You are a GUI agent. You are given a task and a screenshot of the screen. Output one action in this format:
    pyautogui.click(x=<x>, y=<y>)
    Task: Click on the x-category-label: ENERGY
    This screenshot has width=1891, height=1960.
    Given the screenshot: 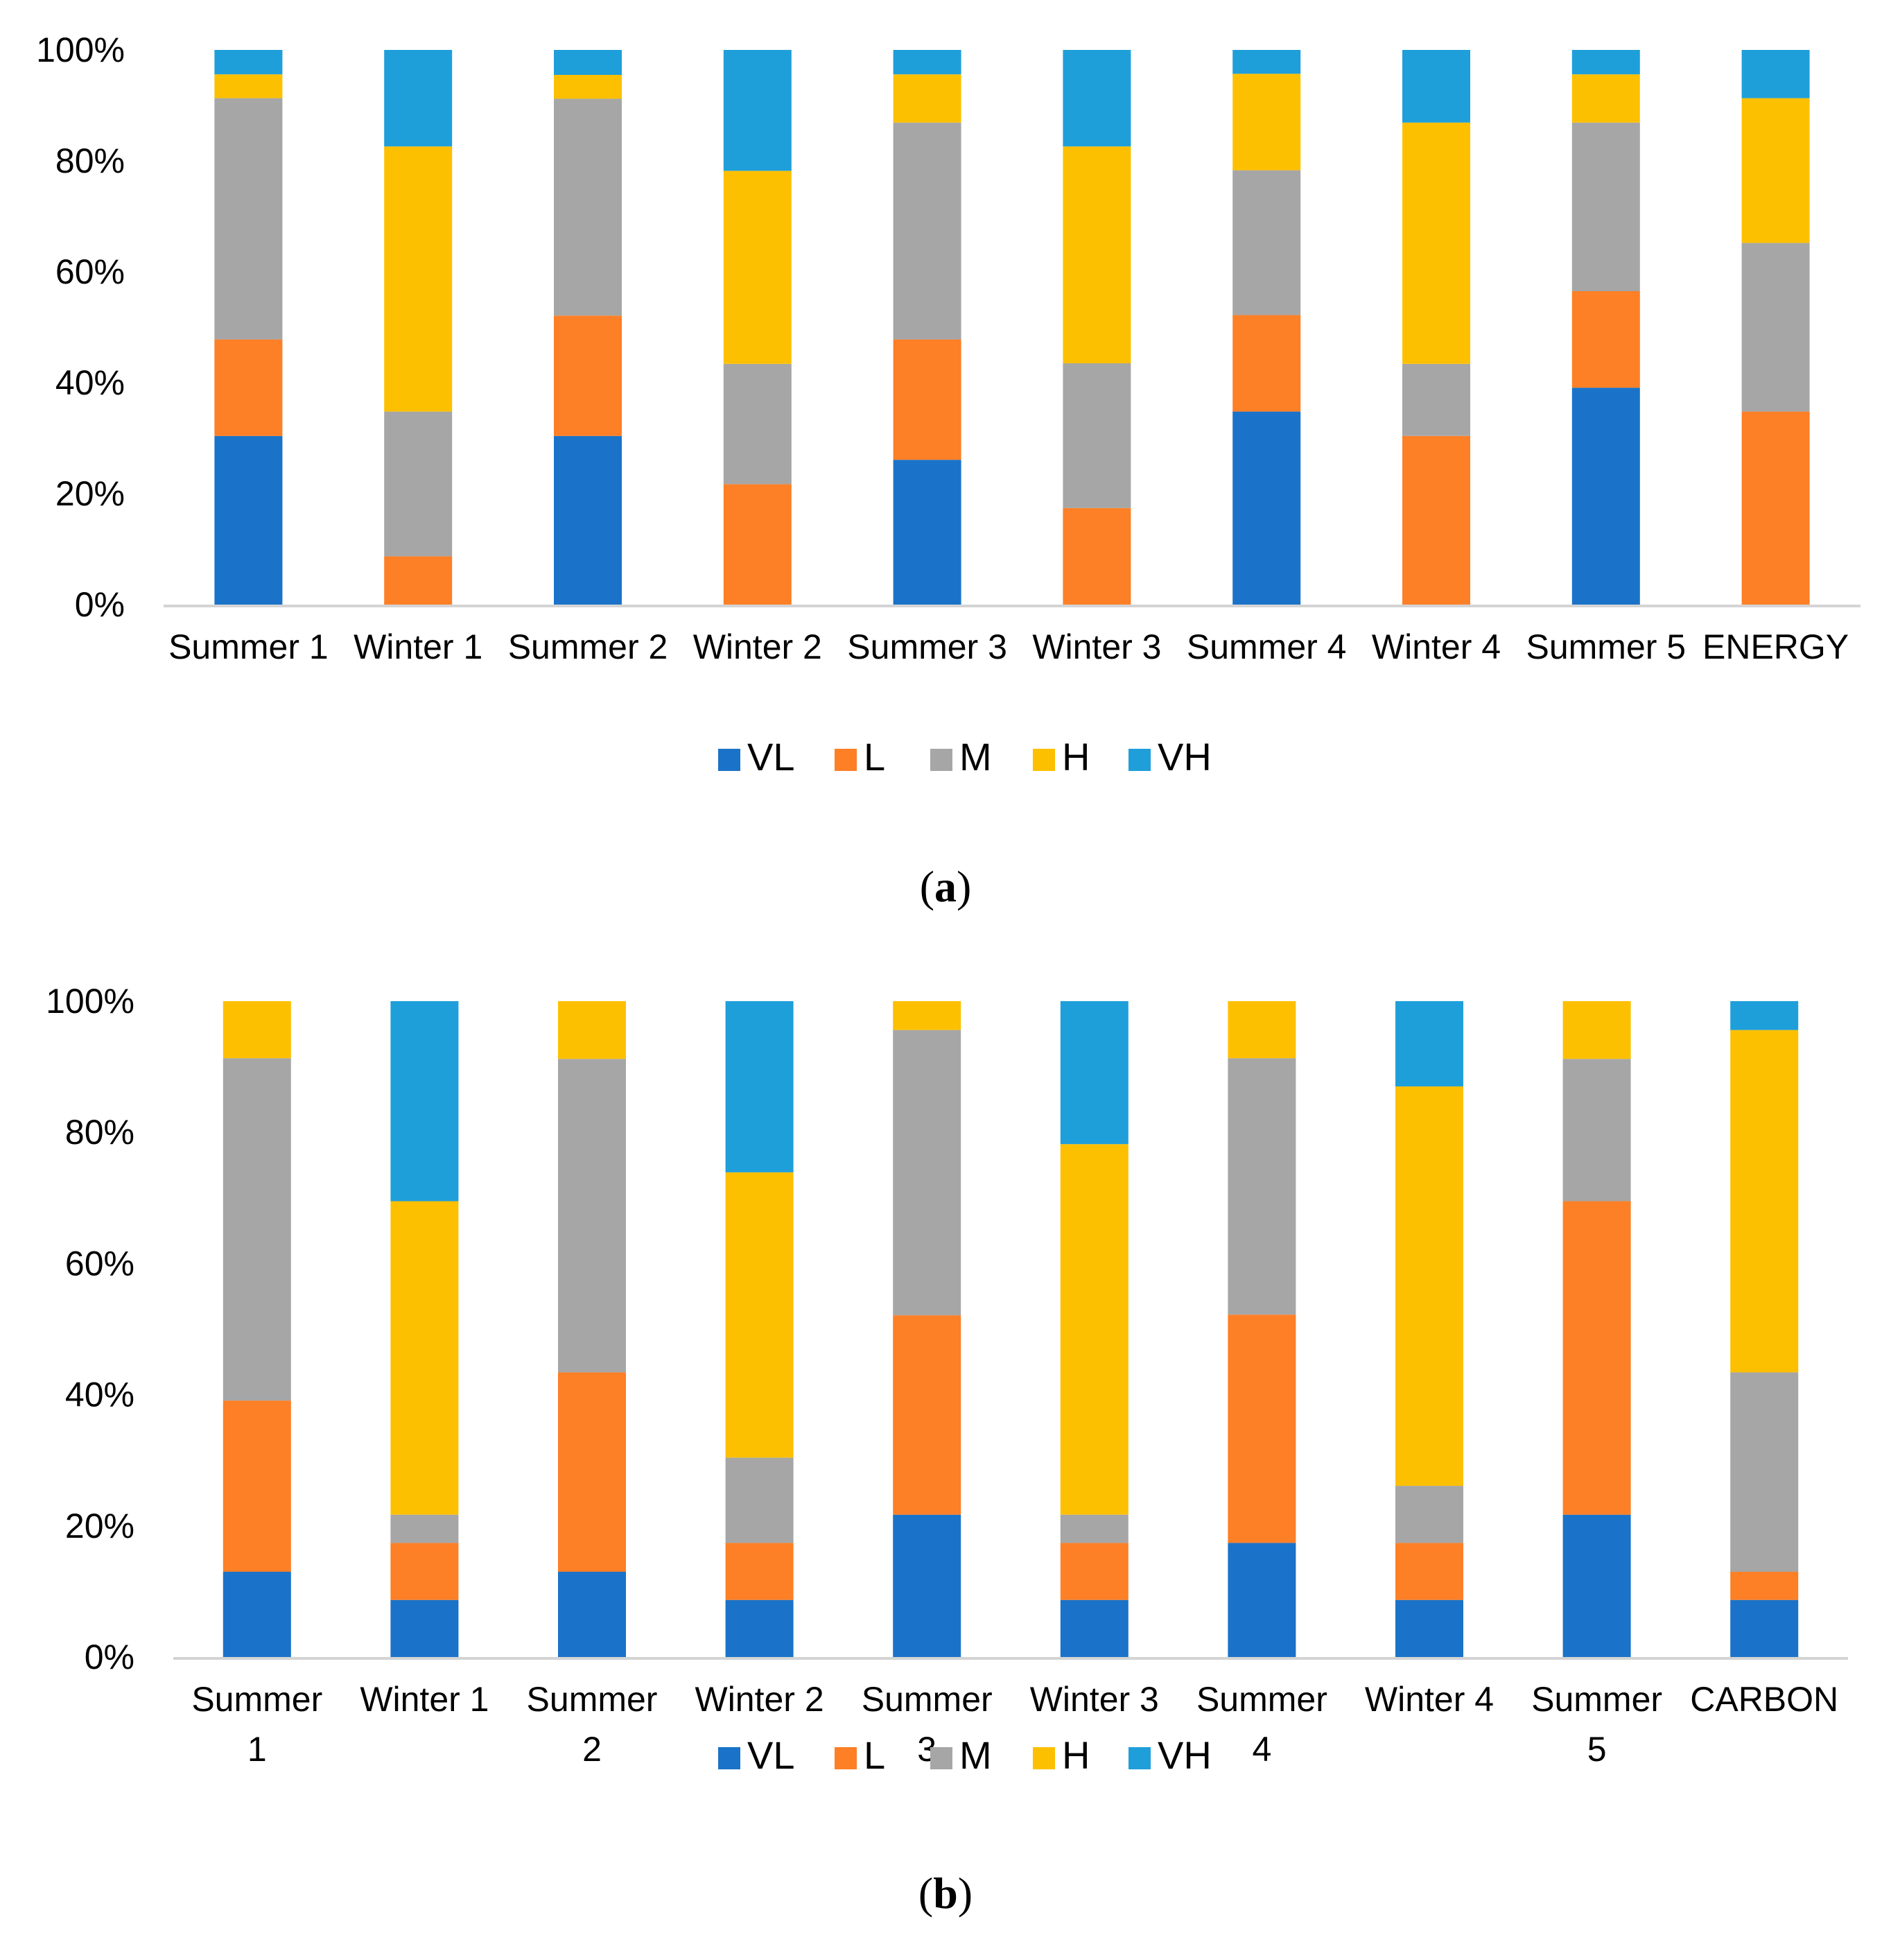 What is the action you would take?
    pyautogui.click(x=1776, y=646)
    